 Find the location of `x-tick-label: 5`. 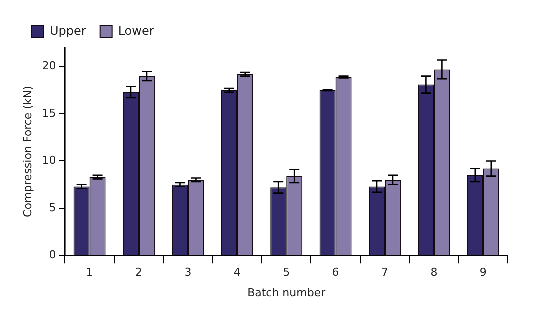

x-tick-label: 5 is located at coordinates (286, 273).